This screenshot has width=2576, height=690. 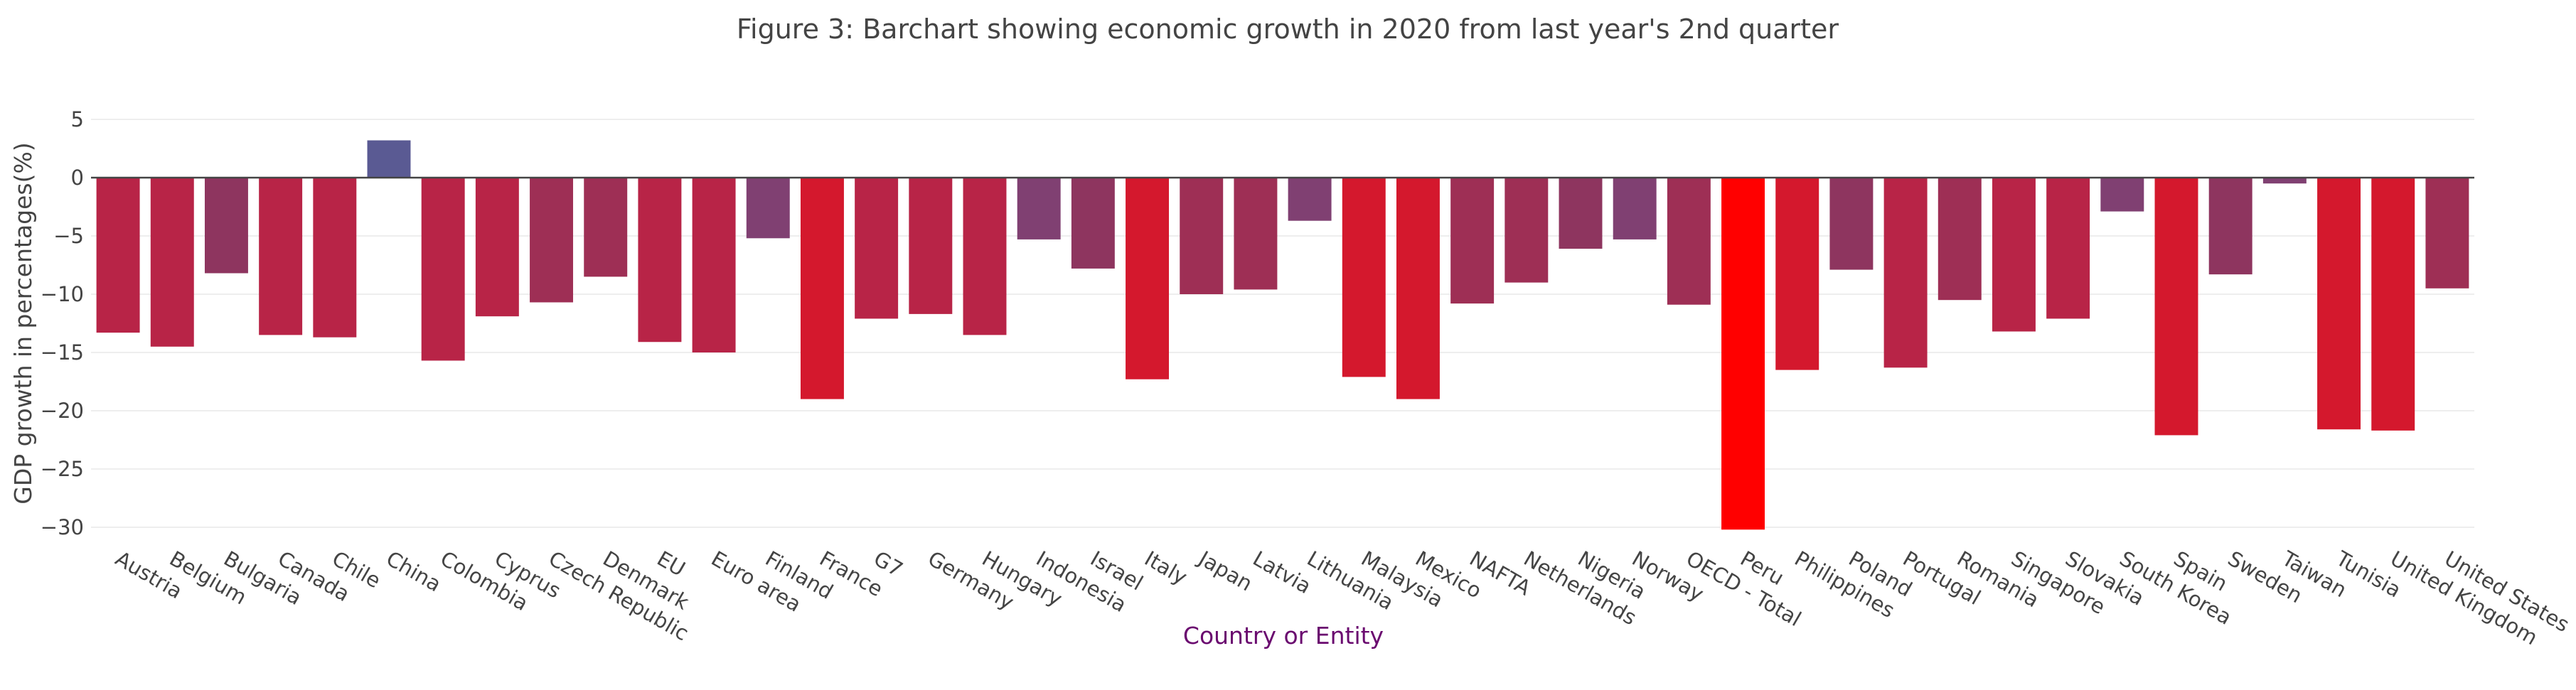 What do you see at coordinates (1283, 635) in the screenshot?
I see `x-axis-label: Country or Entity` at bounding box center [1283, 635].